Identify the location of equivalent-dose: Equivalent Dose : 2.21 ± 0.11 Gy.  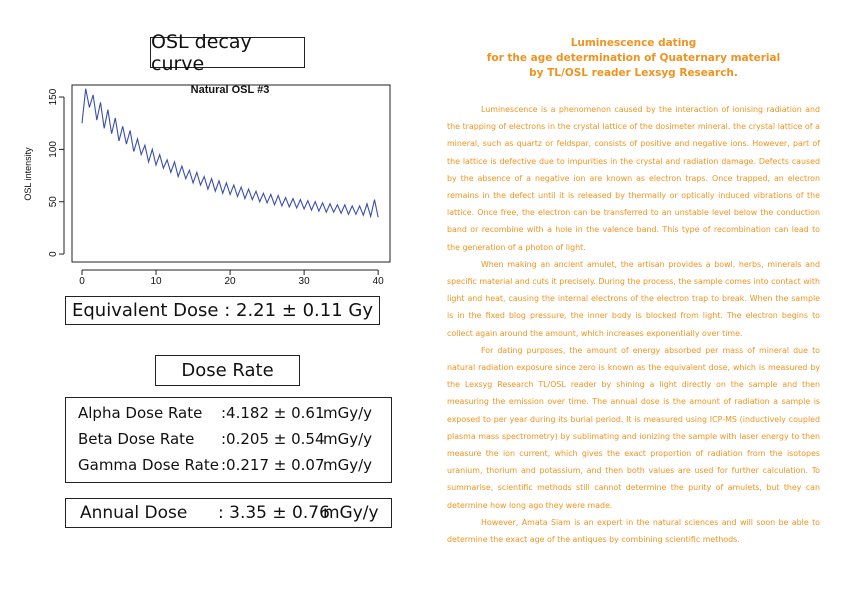
(222, 310).